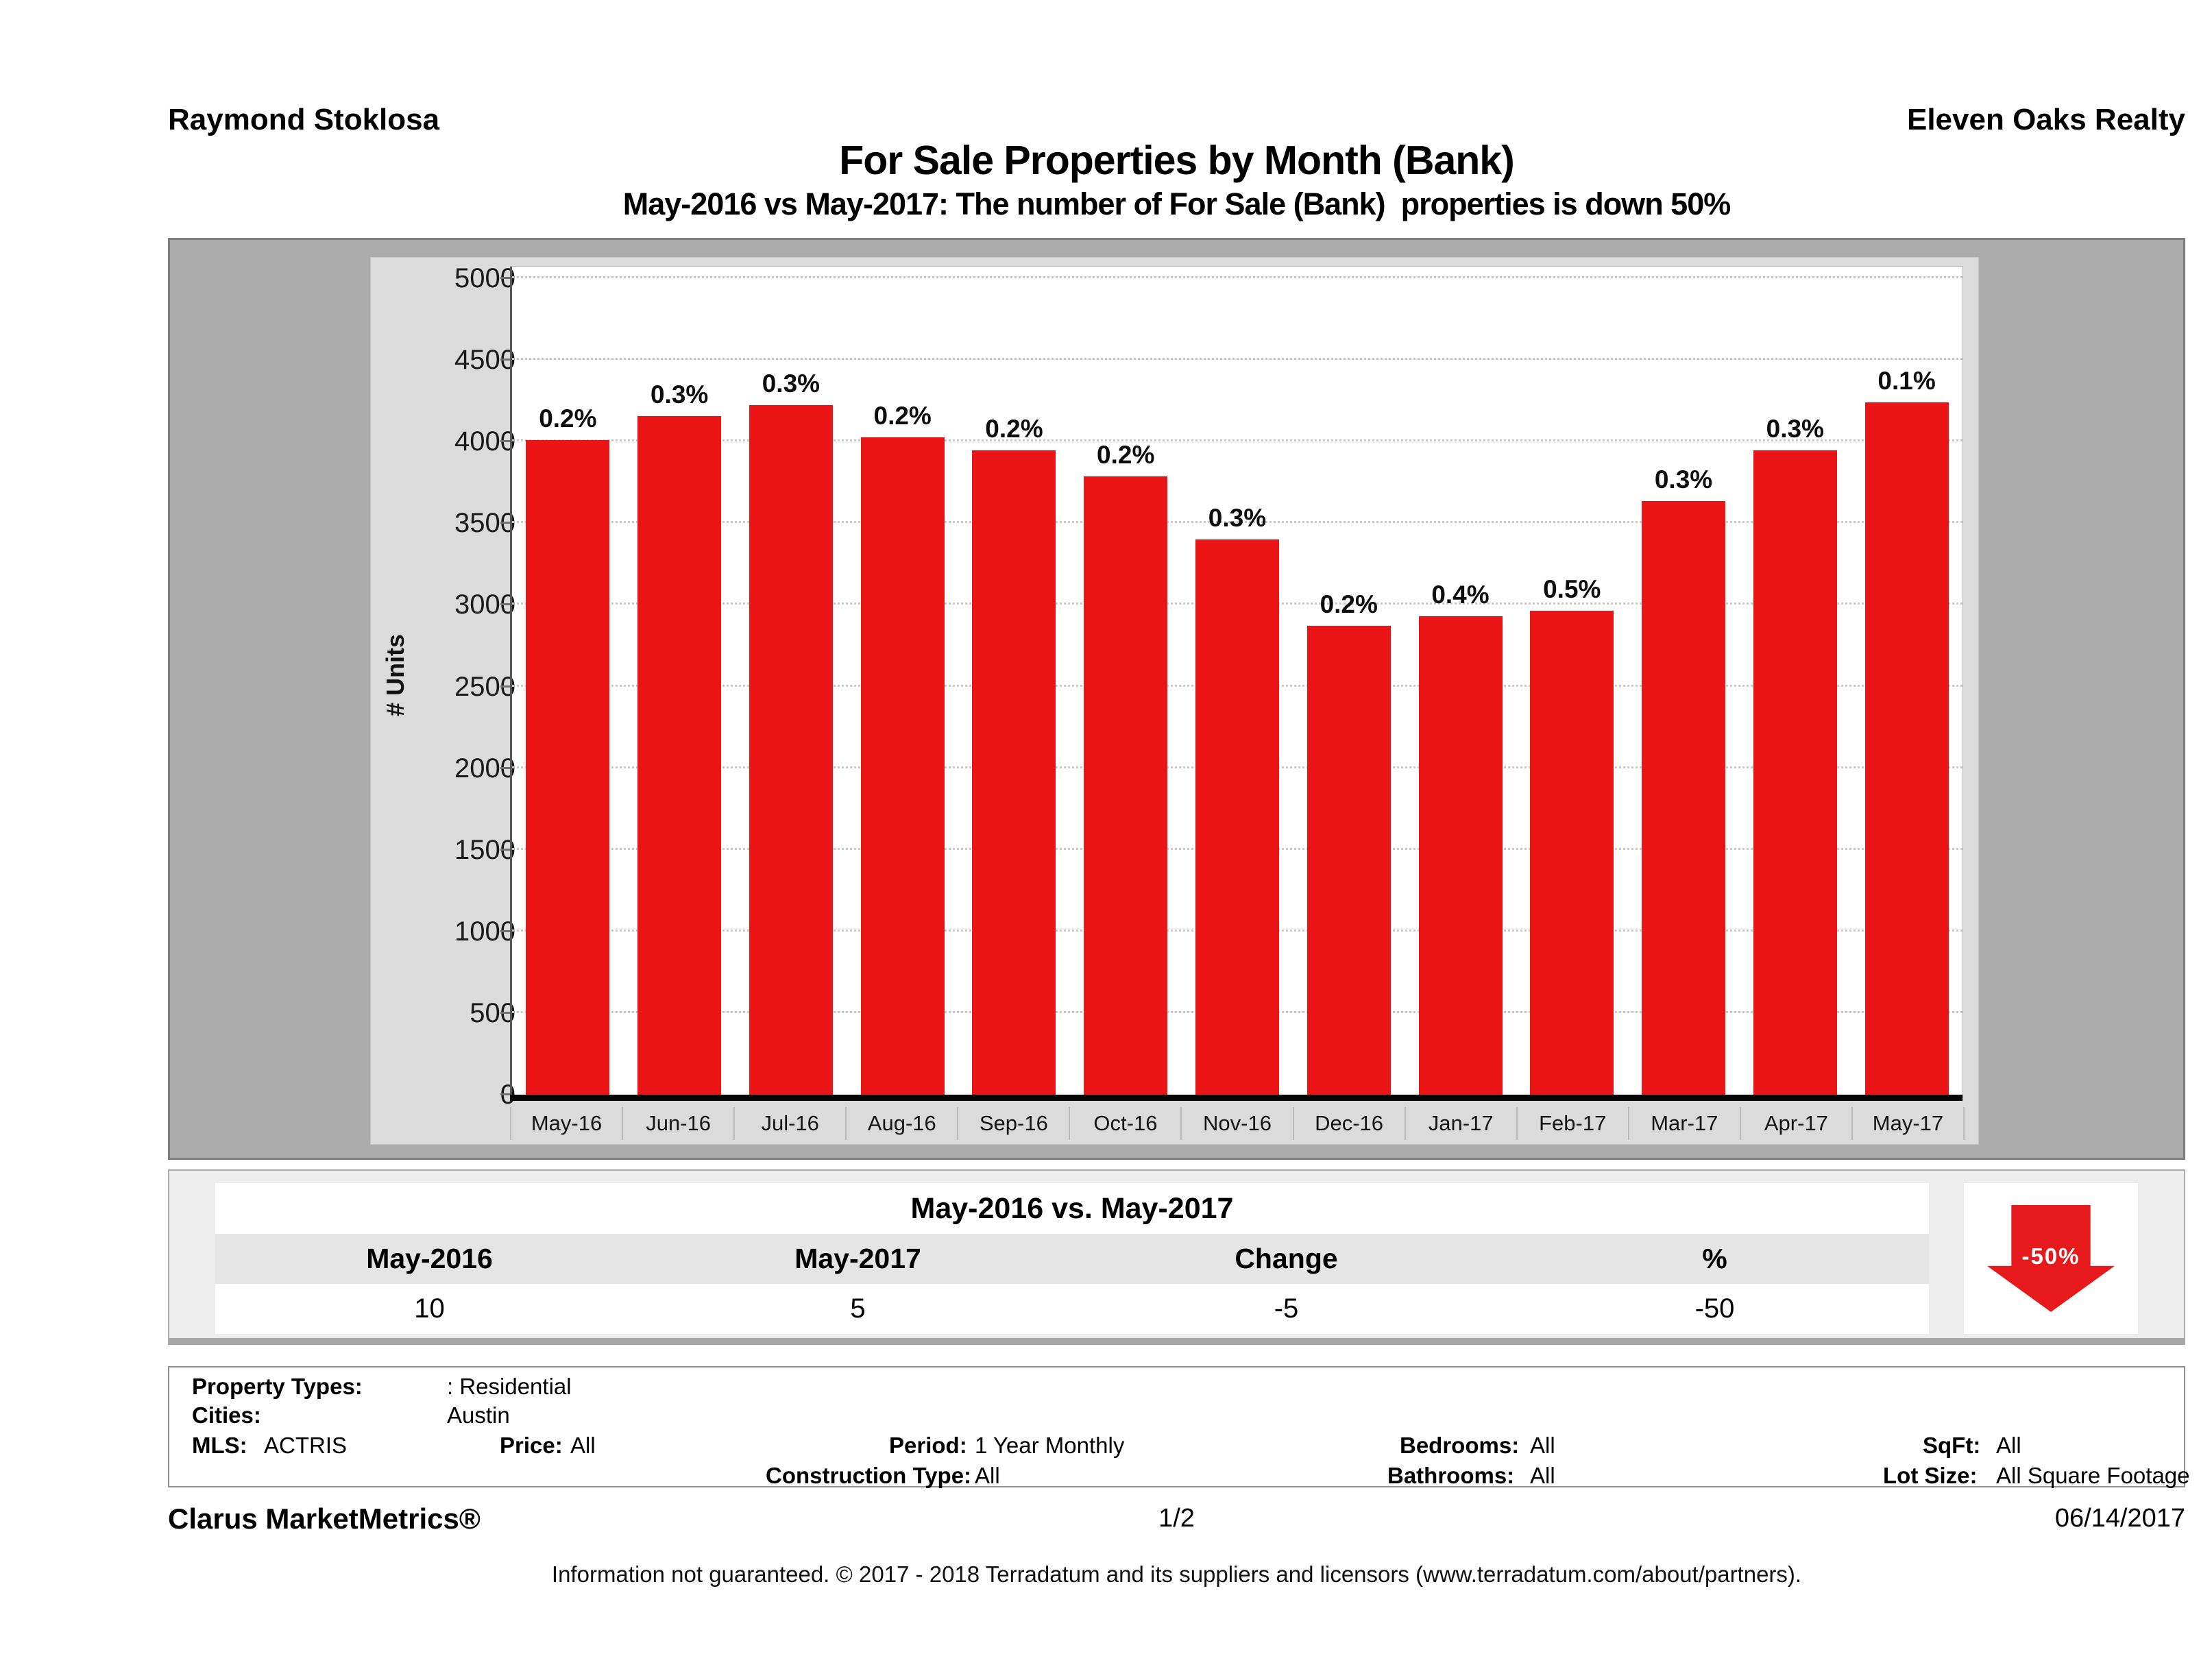 The image size is (2212, 1678). Describe the element at coordinates (858, 1258) in the screenshot. I see `comparison-header-may2017: May-2017` at that location.